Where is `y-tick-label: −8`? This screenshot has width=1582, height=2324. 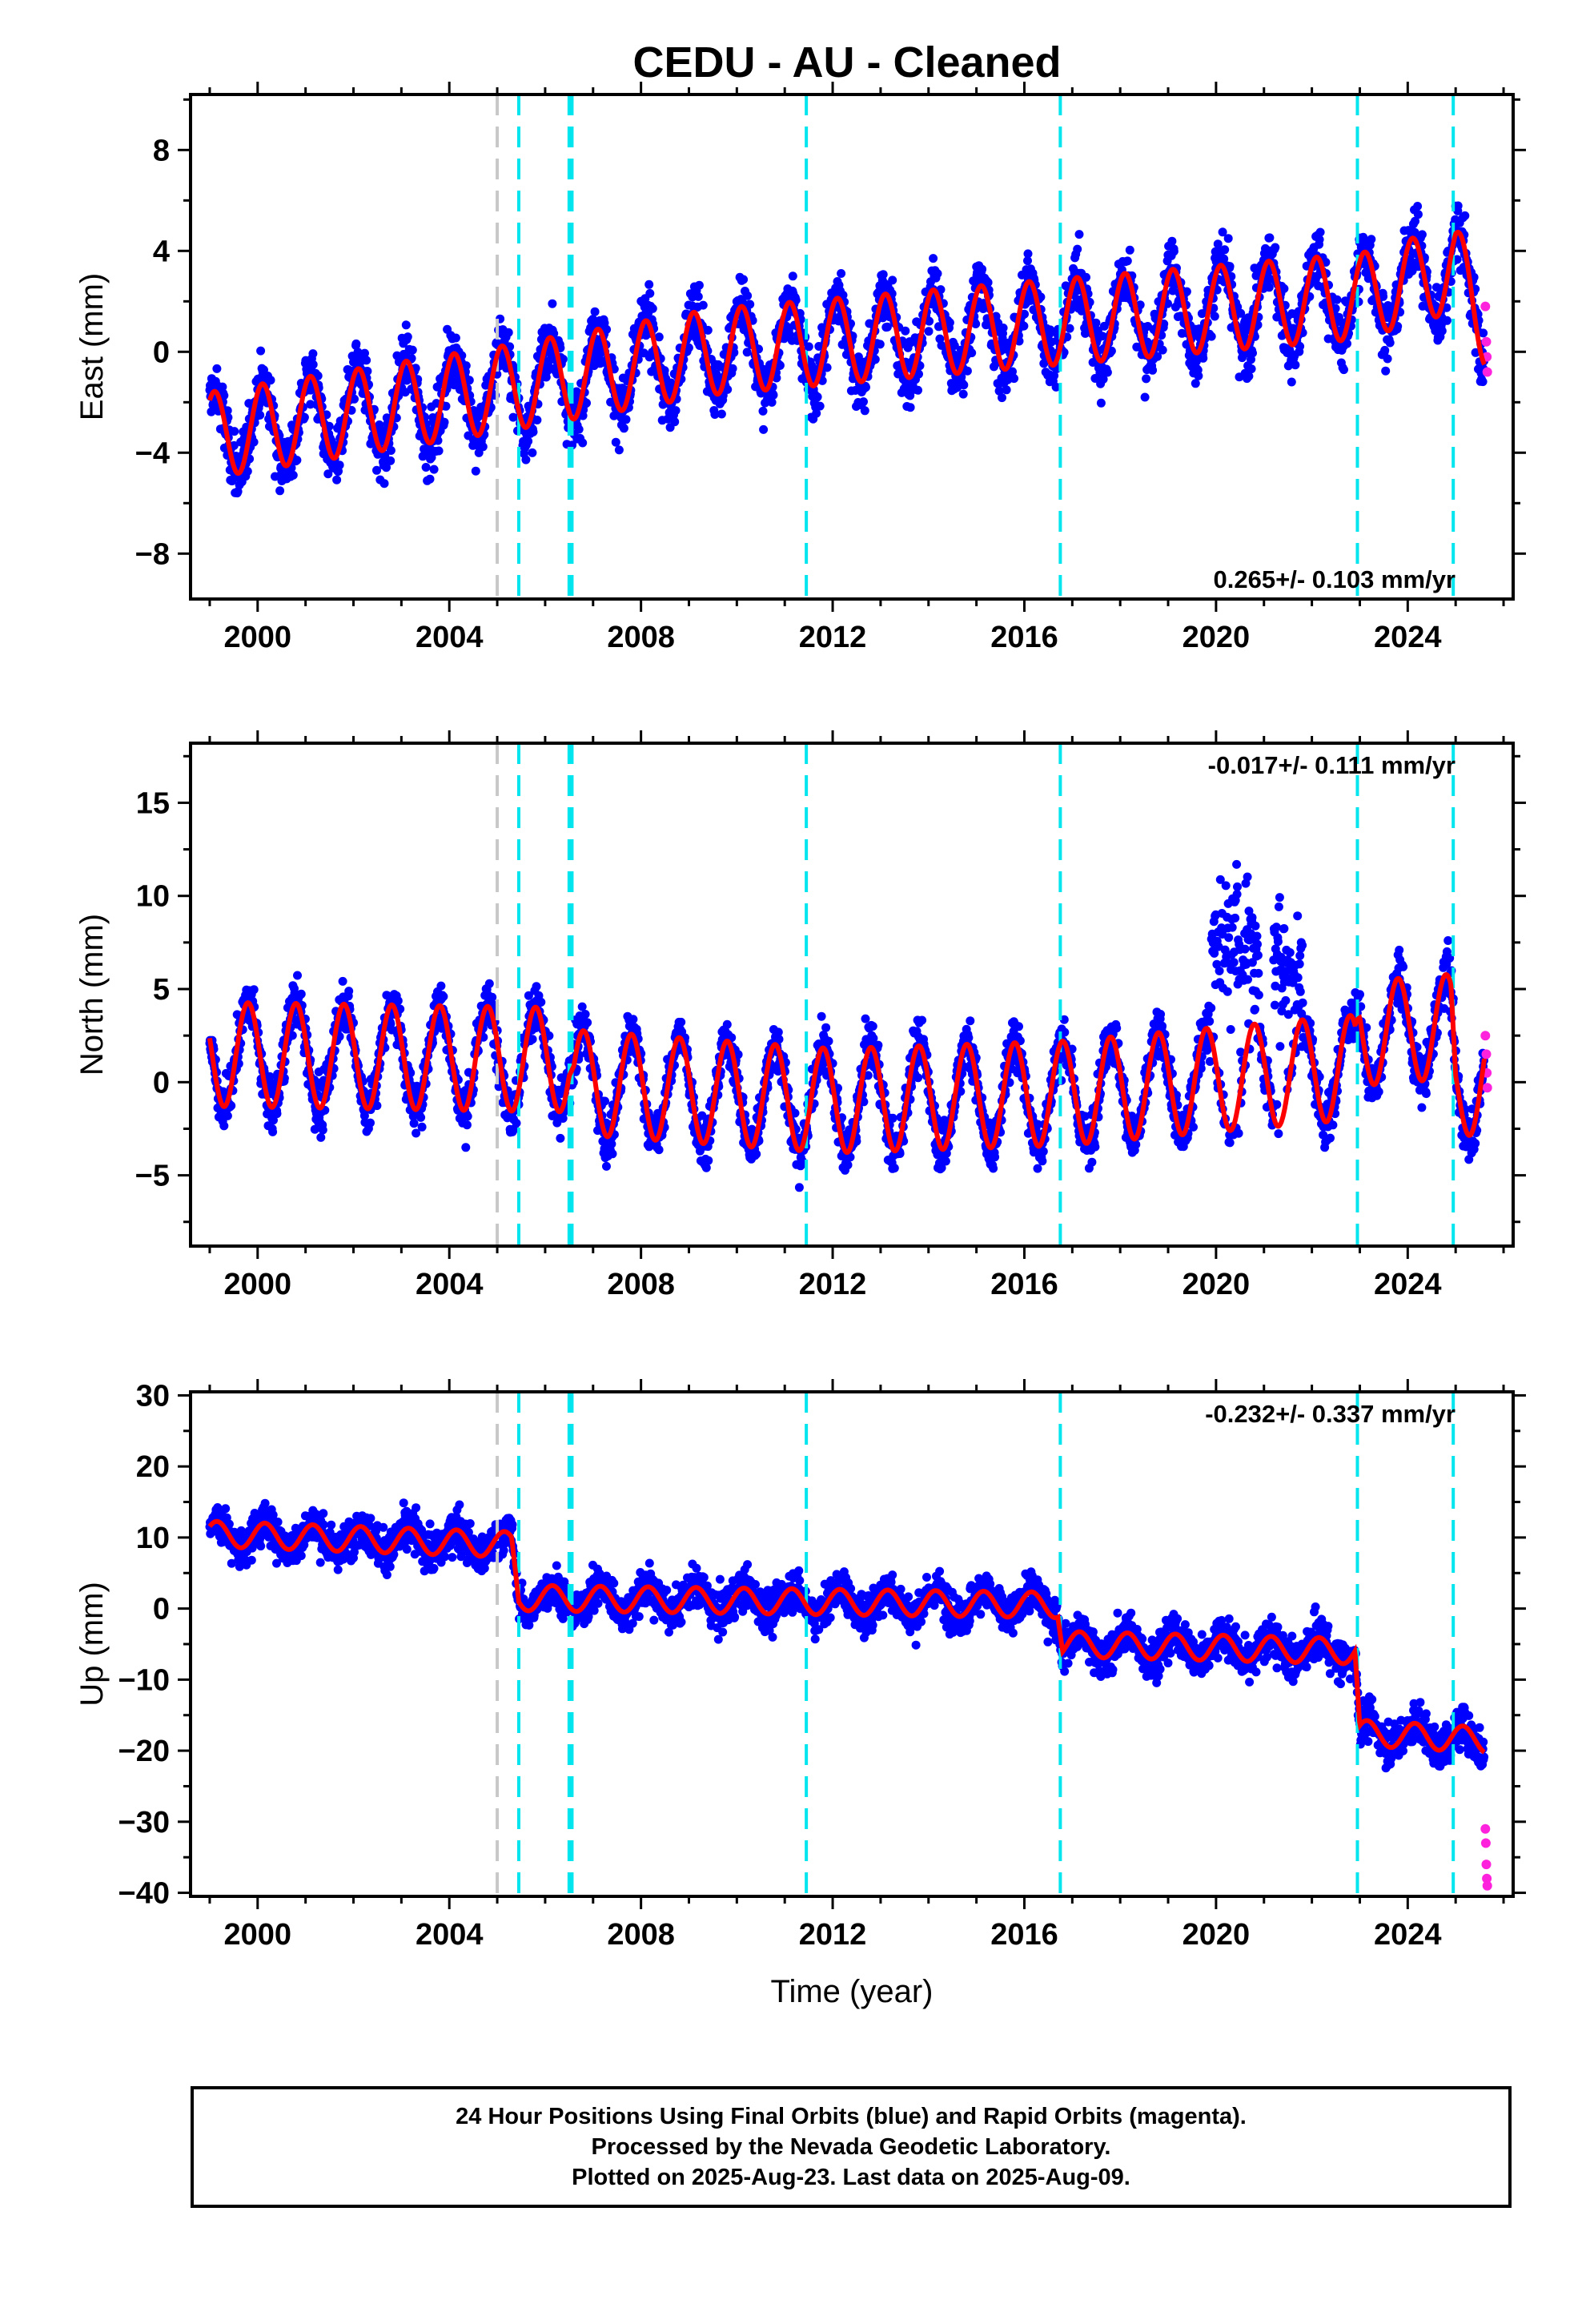
y-tick-label: −8 is located at coordinates (152, 554).